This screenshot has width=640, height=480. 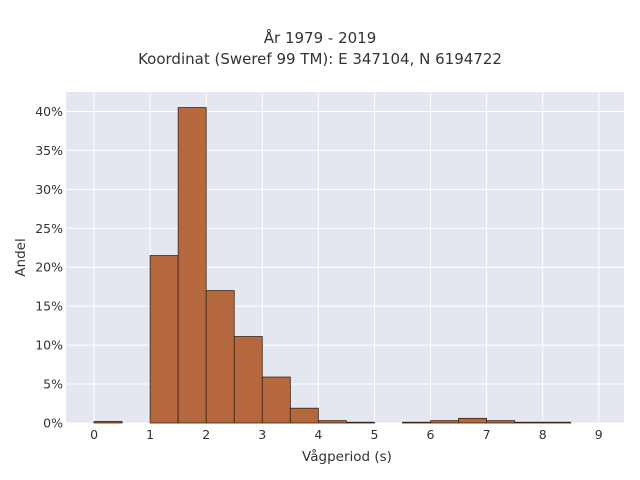 What do you see at coordinates (347, 456) in the screenshot?
I see `x-axis-label: Vågperiod (s)` at bounding box center [347, 456].